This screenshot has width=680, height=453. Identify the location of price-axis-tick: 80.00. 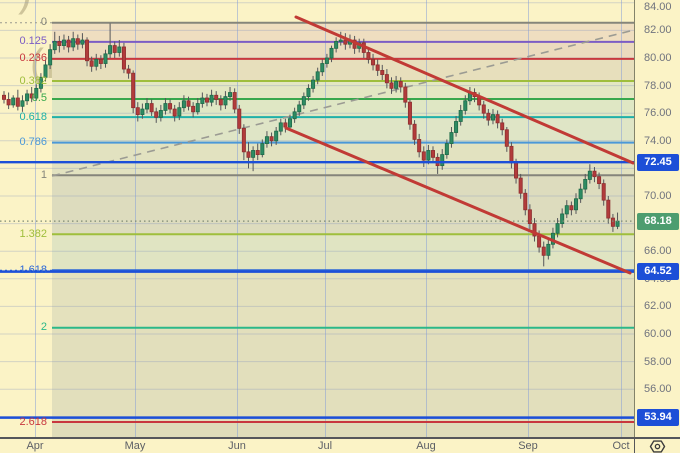
(658, 58).